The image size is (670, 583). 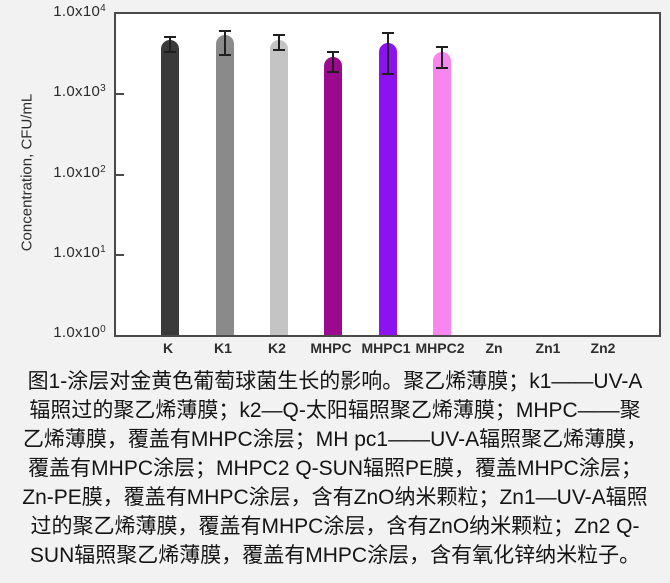 What do you see at coordinates (494, 348) in the screenshot?
I see `x-tick-label-Zn: Zn` at bounding box center [494, 348].